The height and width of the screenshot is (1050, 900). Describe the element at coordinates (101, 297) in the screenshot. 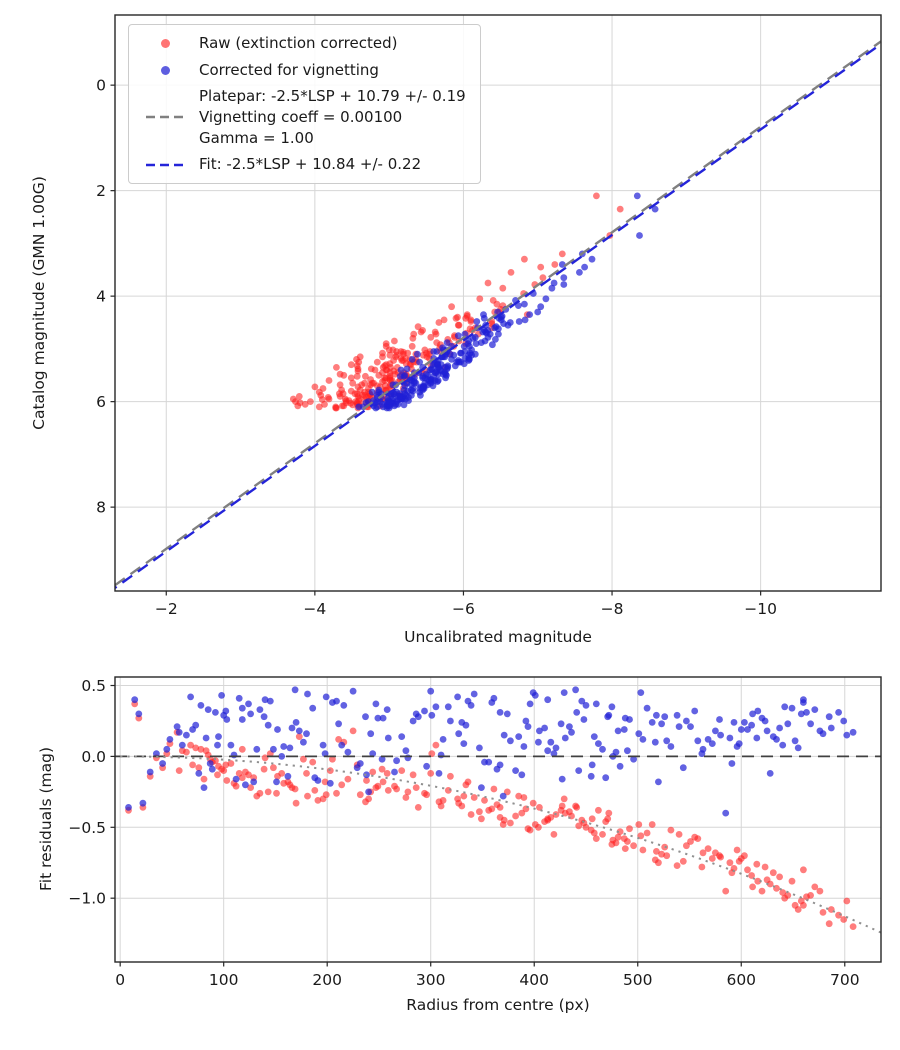

I see `svg-text: 4` at that location.